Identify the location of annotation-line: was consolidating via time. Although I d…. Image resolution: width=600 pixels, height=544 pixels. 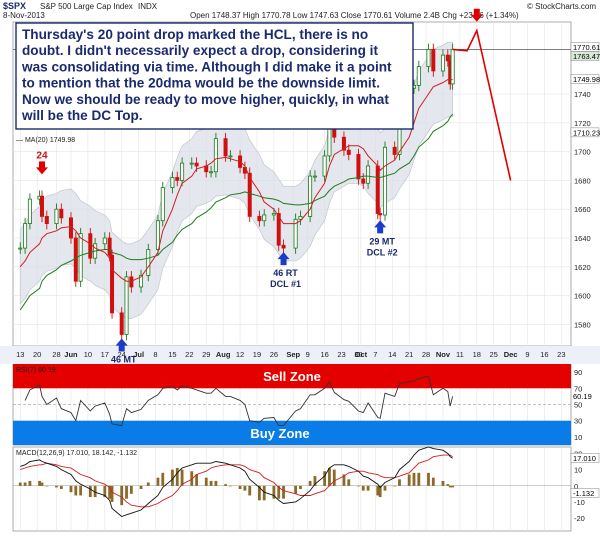
(206, 66).